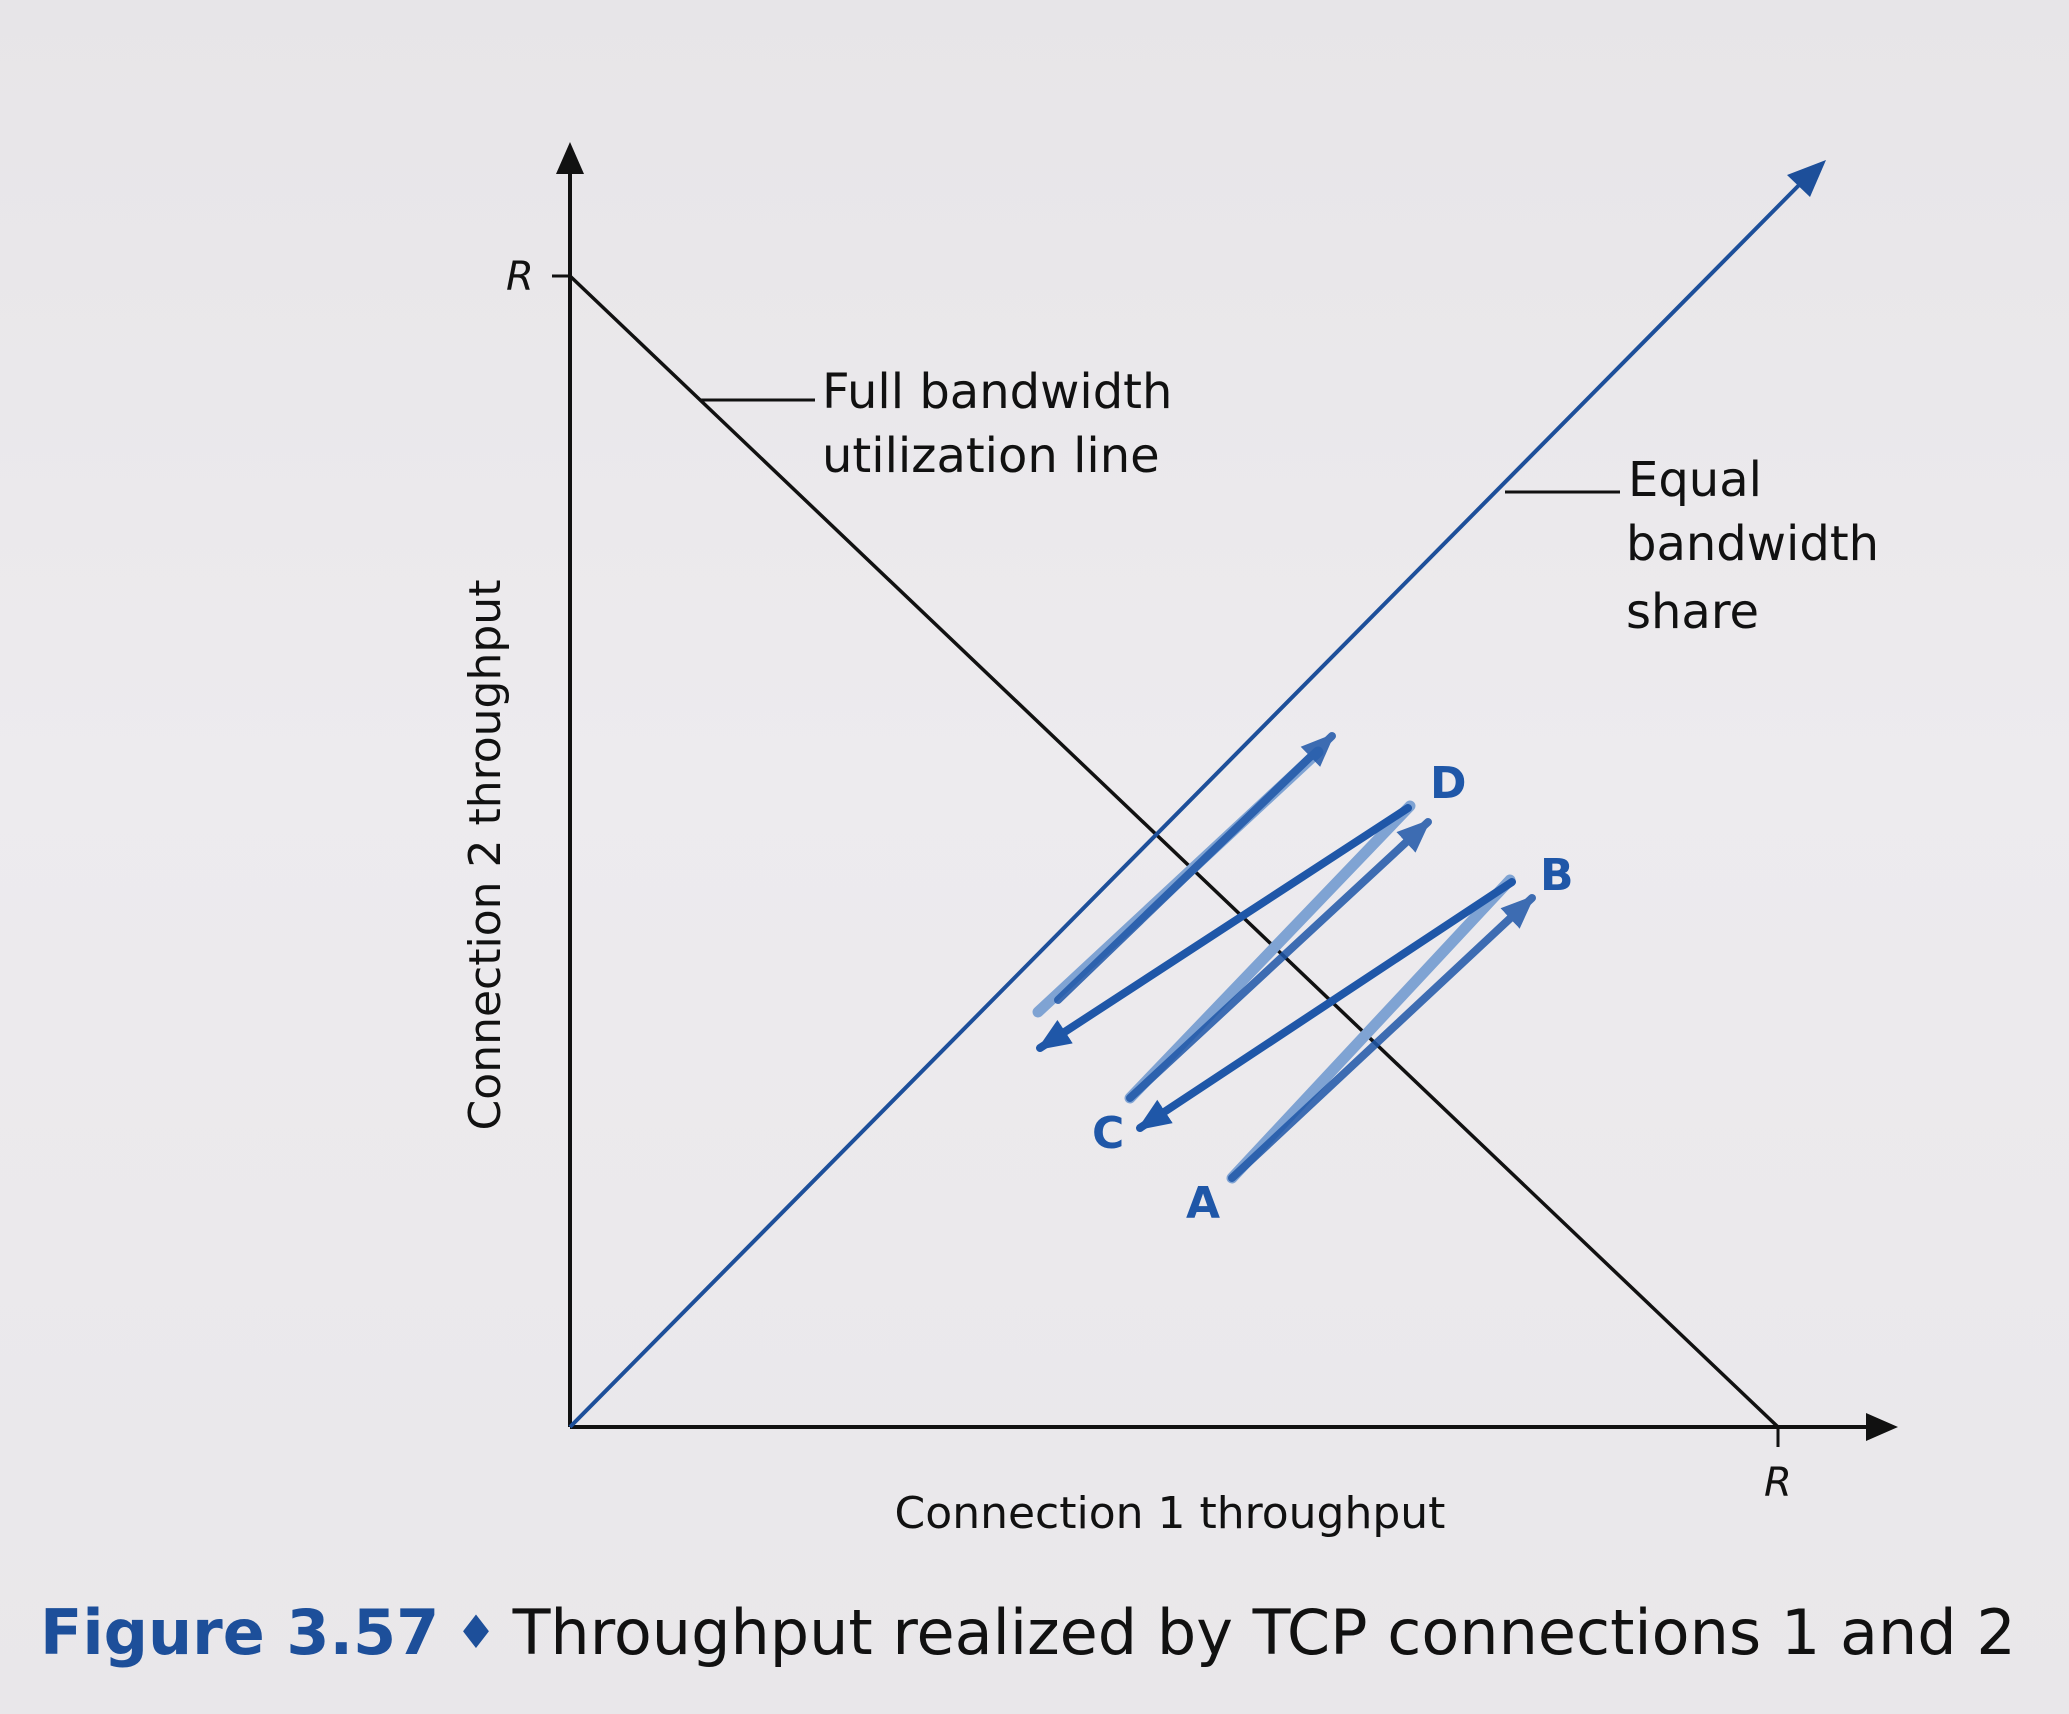 The image size is (2069, 1714). What do you see at coordinates (1448, 783) in the screenshot?
I see `point-d-label: D` at bounding box center [1448, 783].